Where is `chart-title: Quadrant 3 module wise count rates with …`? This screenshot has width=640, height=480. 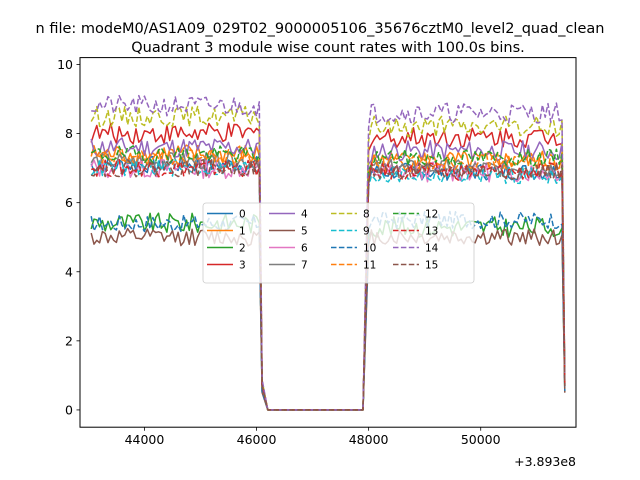
chart-title: Quadrant 3 module wise count rates with … is located at coordinates (328, 48).